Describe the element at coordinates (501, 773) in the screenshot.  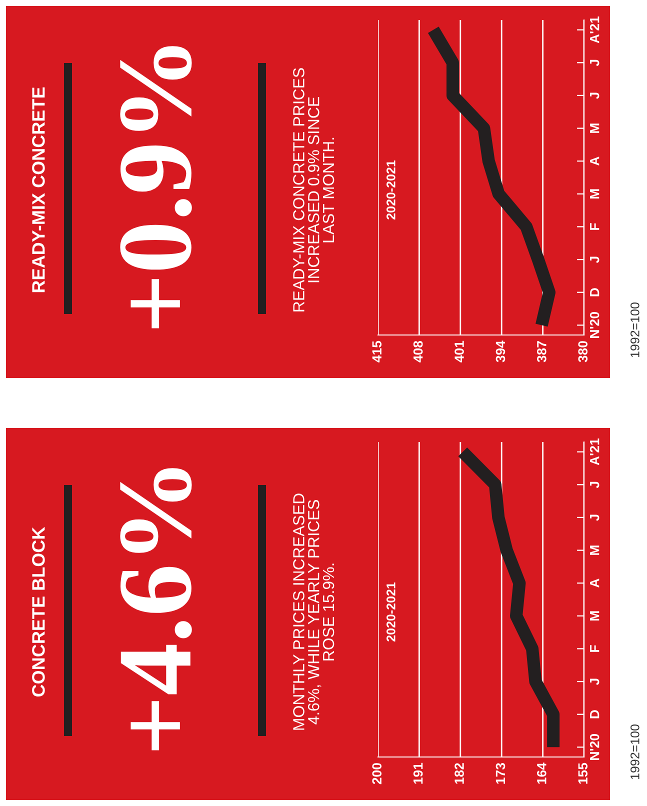
I see `x-tick-label: 173` at that location.